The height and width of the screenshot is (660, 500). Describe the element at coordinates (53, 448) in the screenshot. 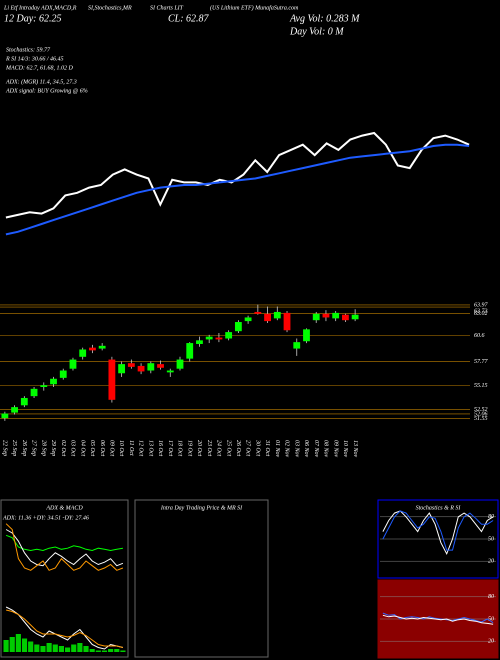

I see `x-tick-label: 29 Sep` at that location.